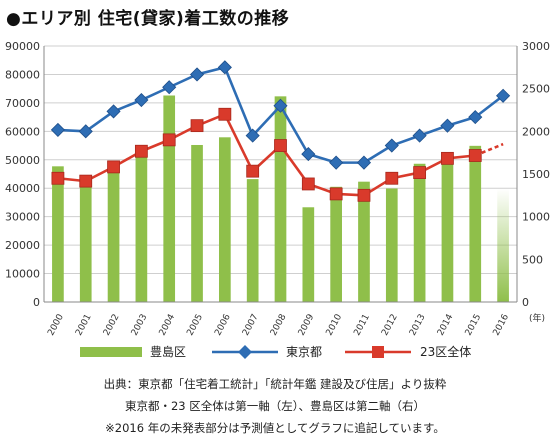  Describe the element at coordinates (22, 46) in the screenshot. I see `y-left-tick-label: 90000` at that location.